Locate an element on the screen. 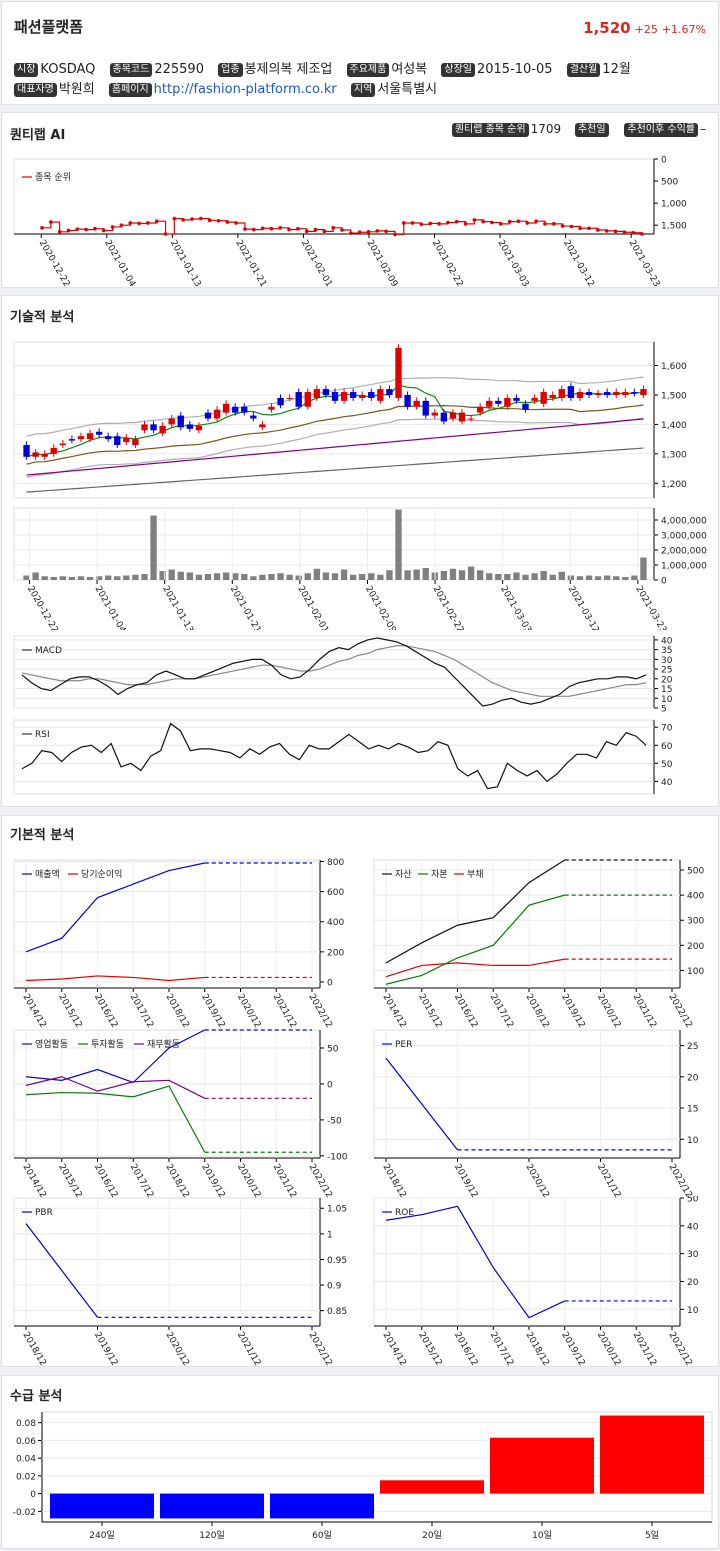 The image size is (720, 1551). per-x-tick-label: 2018/12 is located at coordinates (393, 1181).